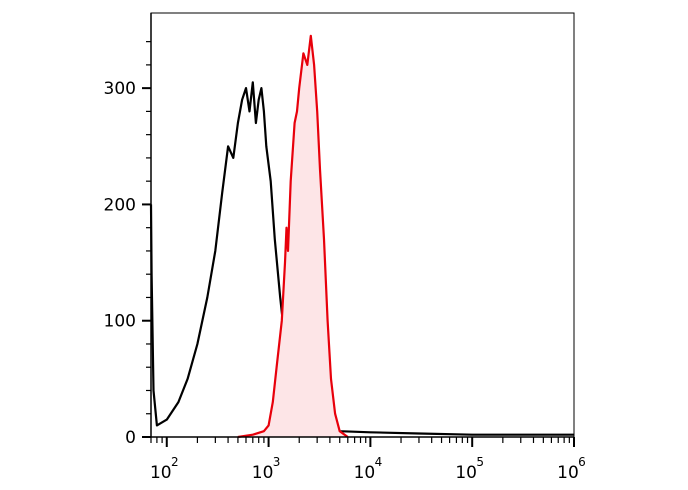 The height and width of the screenshot is (490, 688). What do you see at coordinates (128, 230) in the screenshot?
I see `y-axis: 0 100 200 300` at bounding box center [128, 230].